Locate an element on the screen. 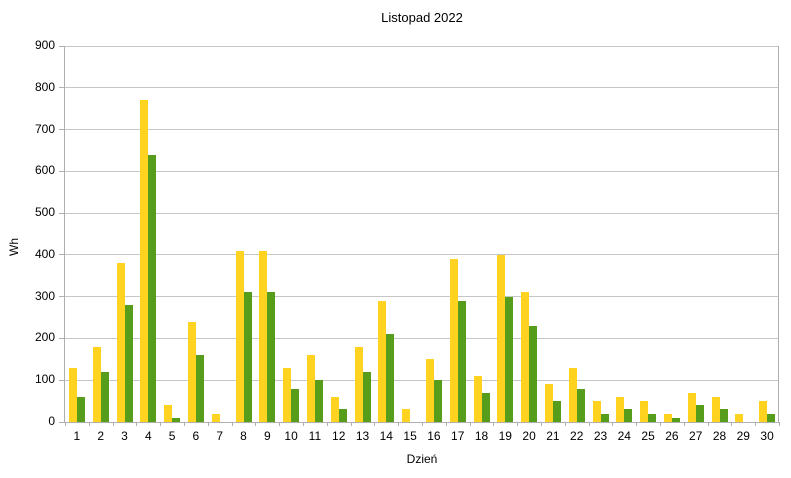  plot-right-border is located at coordinates (778, 234).